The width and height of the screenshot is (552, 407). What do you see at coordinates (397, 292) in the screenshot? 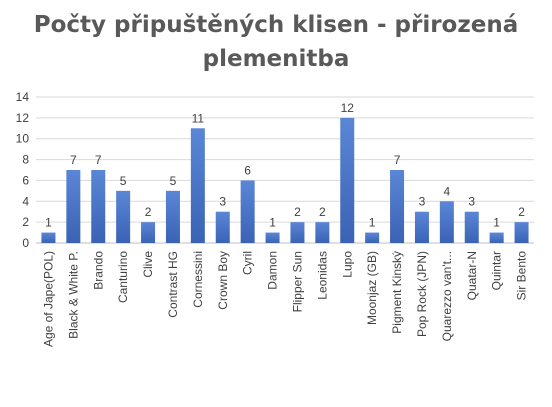
I see `x-tick-label: Pigment Kinský` at bounding box center [397, 292].